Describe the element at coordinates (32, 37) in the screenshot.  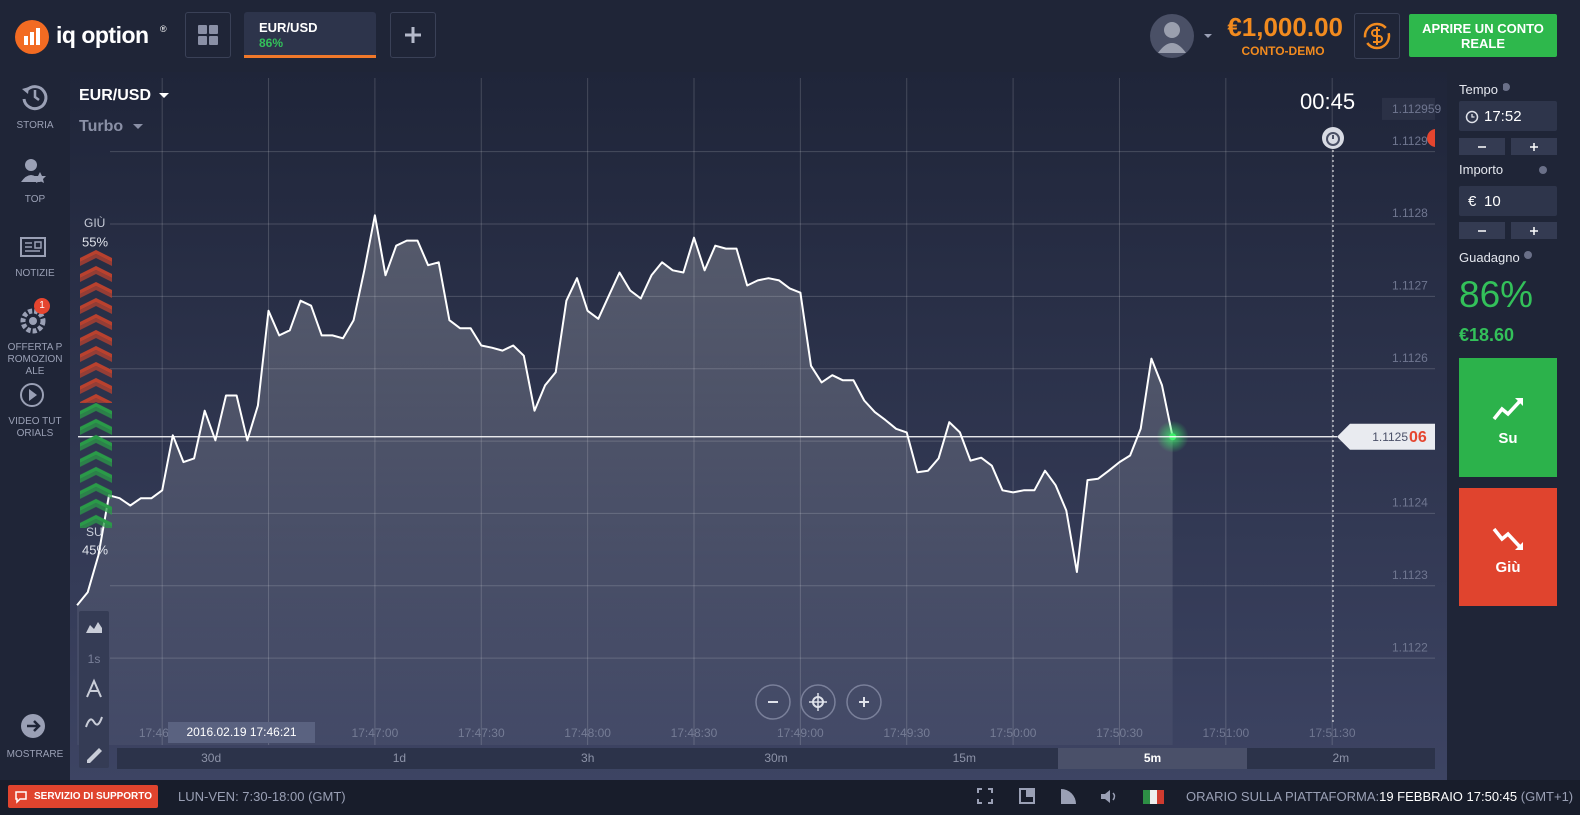
I see `logo-icon` at that location.